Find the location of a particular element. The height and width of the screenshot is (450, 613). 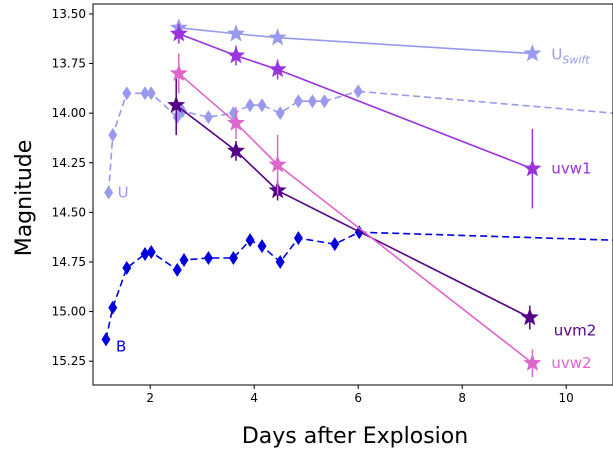

y-tick-label: 15.25 is located at coordinates (69, 361).